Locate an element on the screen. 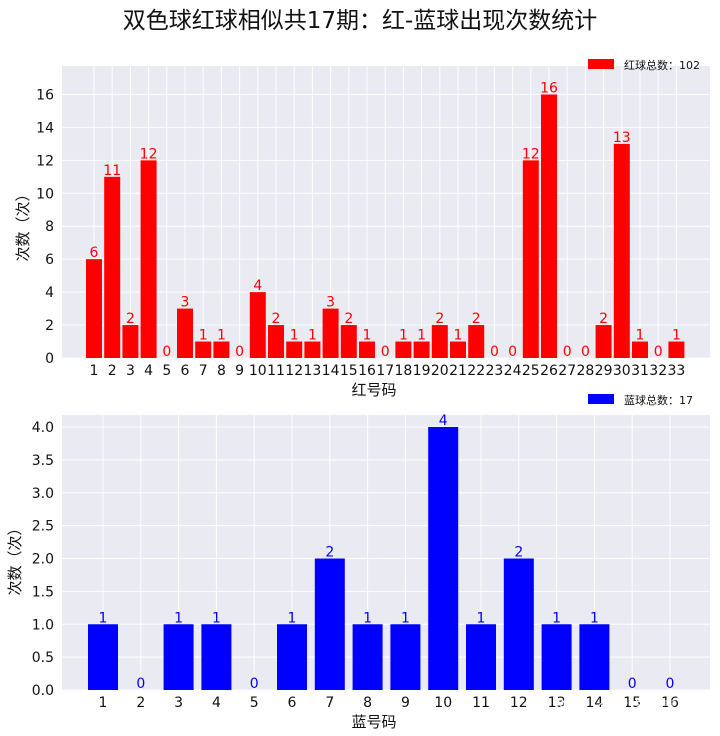  red-y-tick-label: 12 is located at coordinates (45, 161).